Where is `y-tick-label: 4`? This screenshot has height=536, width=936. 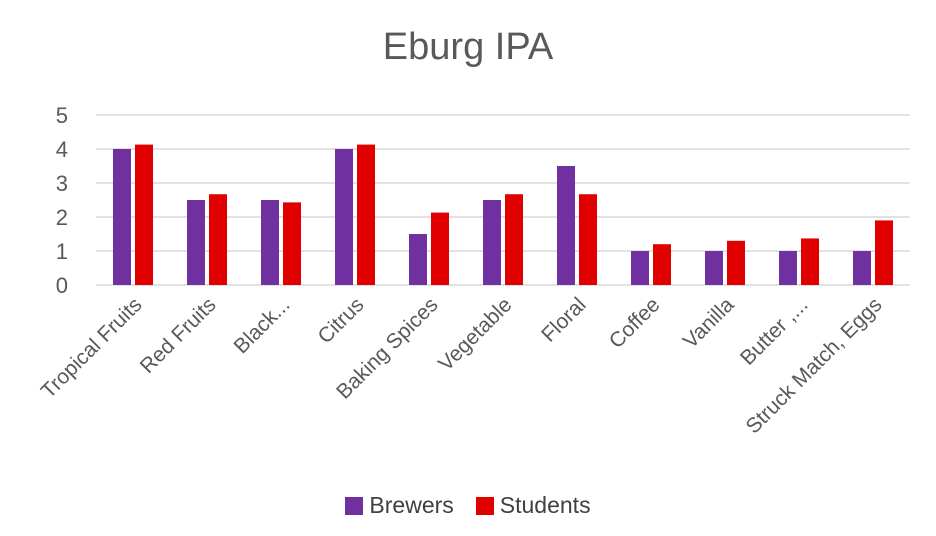 y-tick-label: 4 is located at coordinates (62, 149).